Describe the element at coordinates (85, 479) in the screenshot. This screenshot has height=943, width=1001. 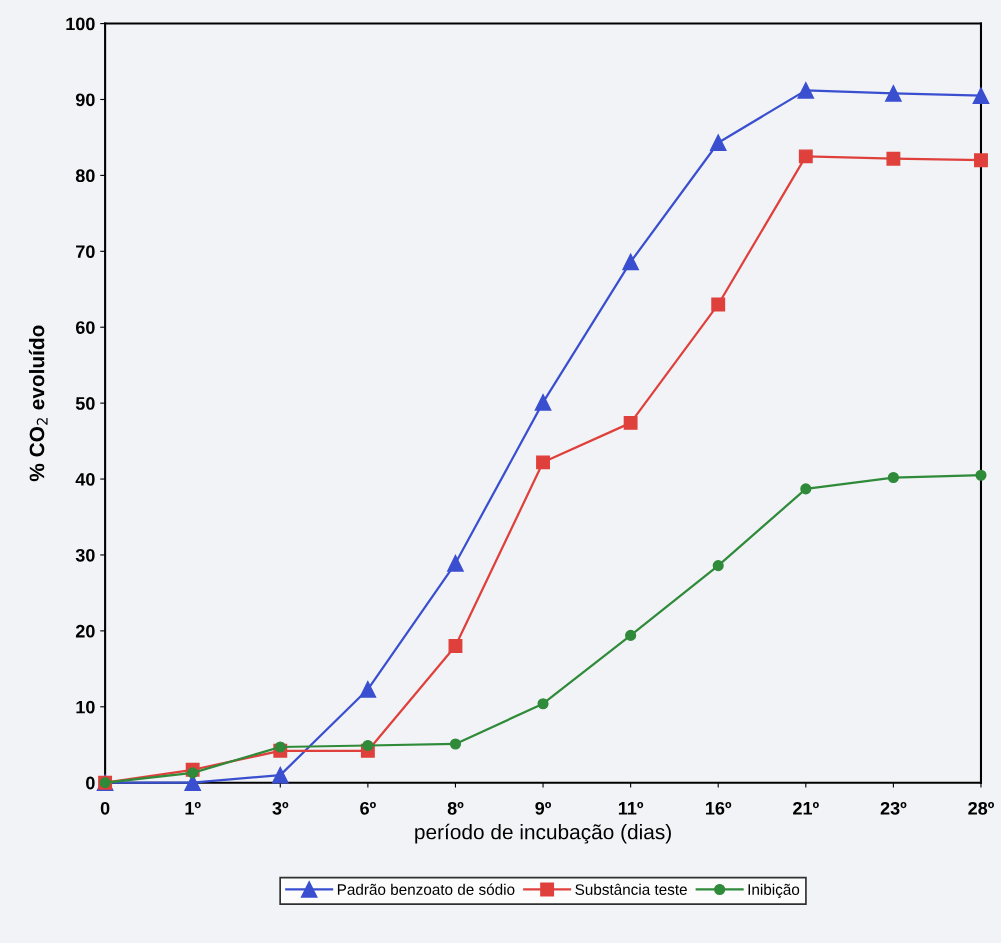
I see `y-tick-label: 40` at that location.